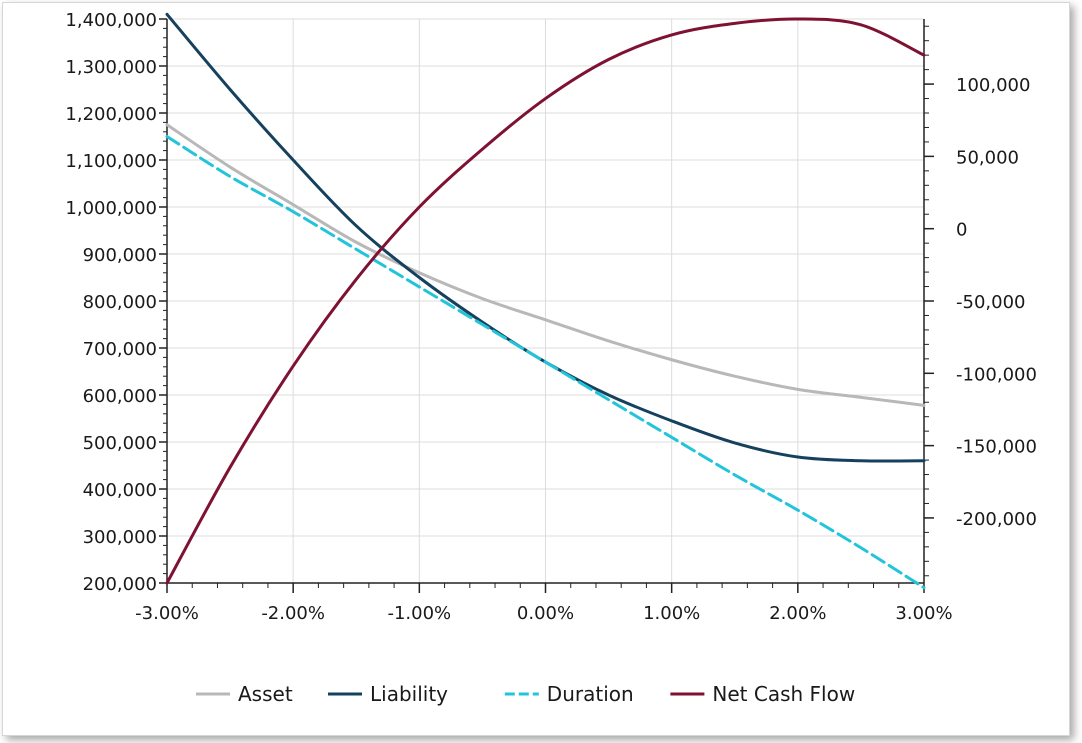 The image size is (1082, 743). Describe the element at coordinates (590, 694) in the screenshot. I see `legend-label-duration: Duration` at that location.